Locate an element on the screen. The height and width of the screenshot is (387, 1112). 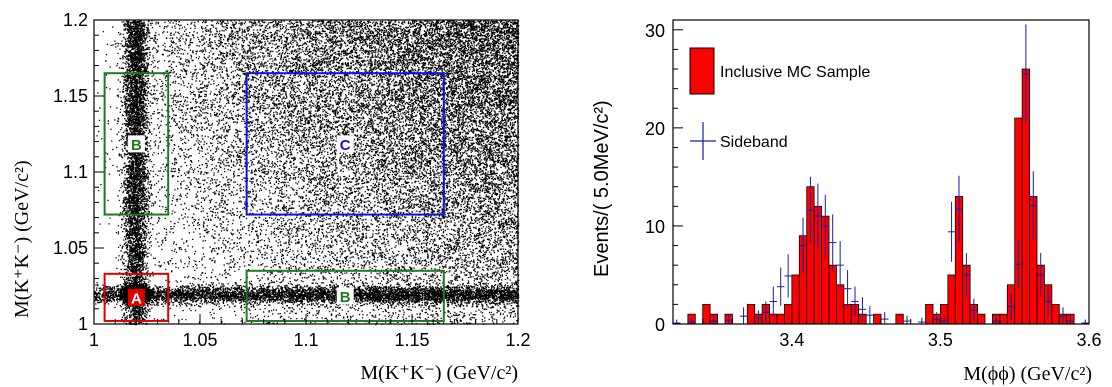
region-label-c: C is located at coordinates (345, 145).